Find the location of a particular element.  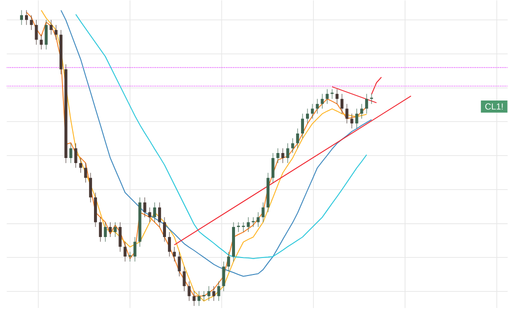

text: CL1! is located at coordinates (494, 107).